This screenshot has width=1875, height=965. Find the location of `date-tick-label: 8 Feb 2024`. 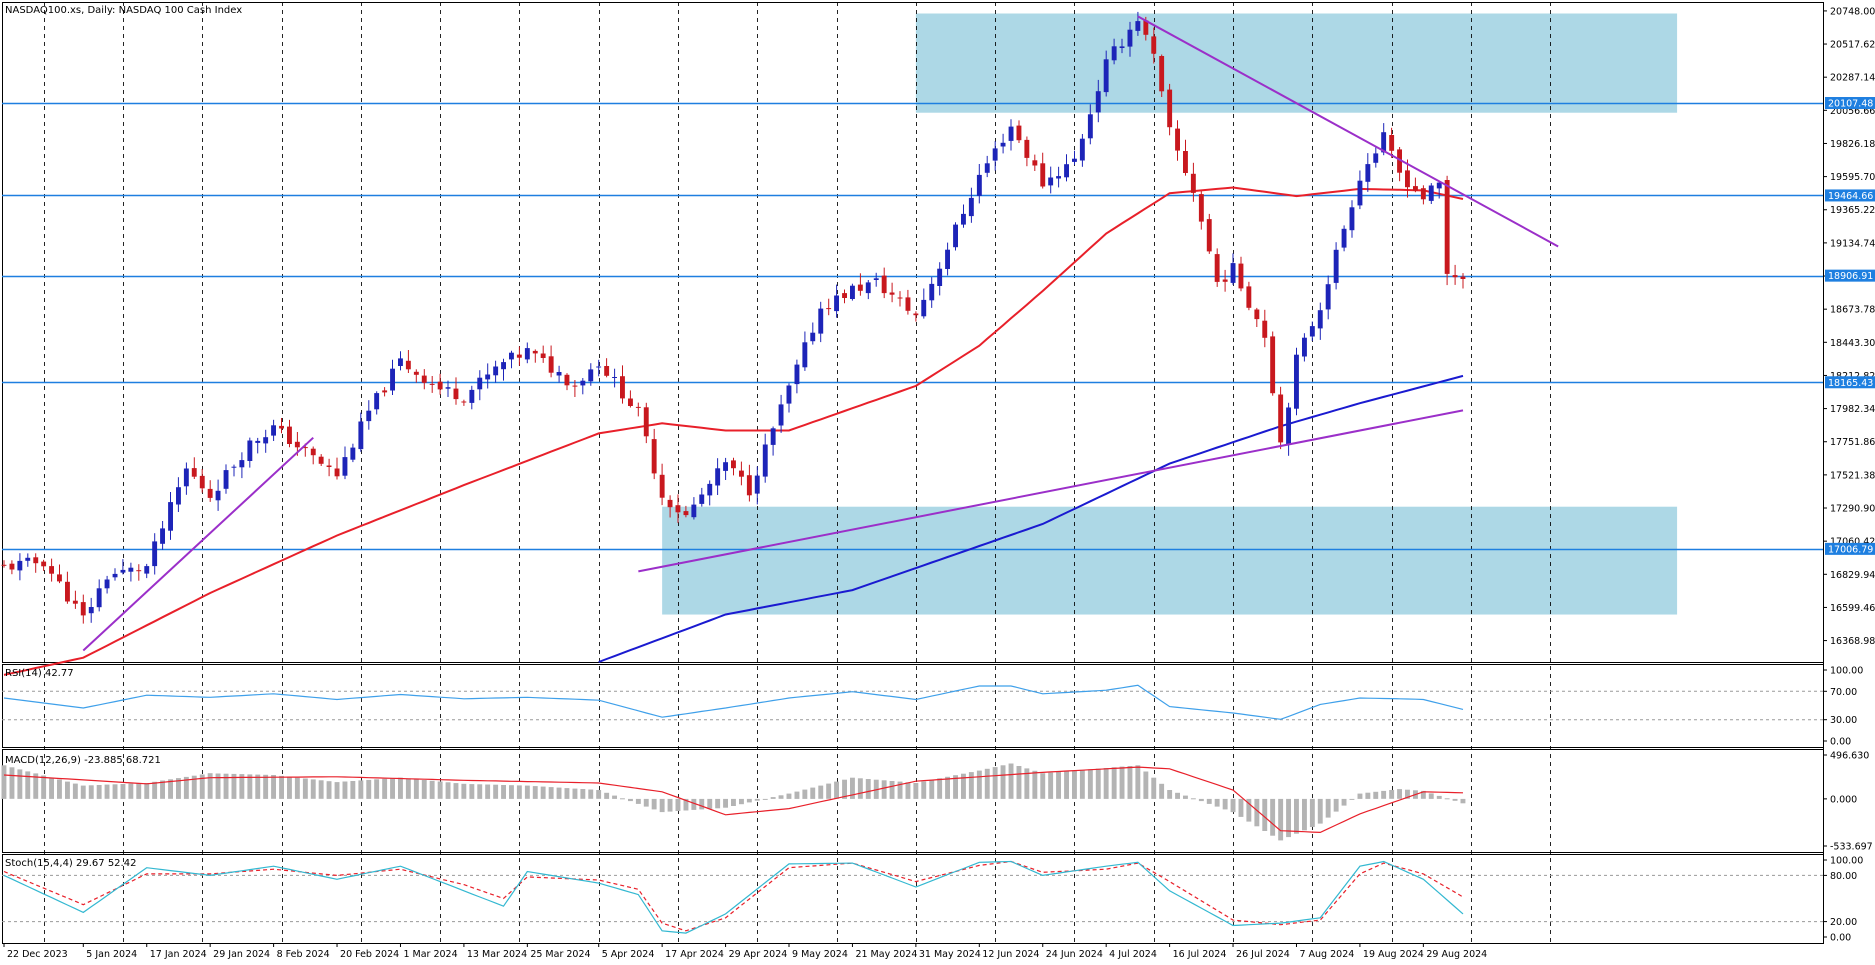

date-tick-label: 8 Feb 2024 is located at coordinates (303, 954).